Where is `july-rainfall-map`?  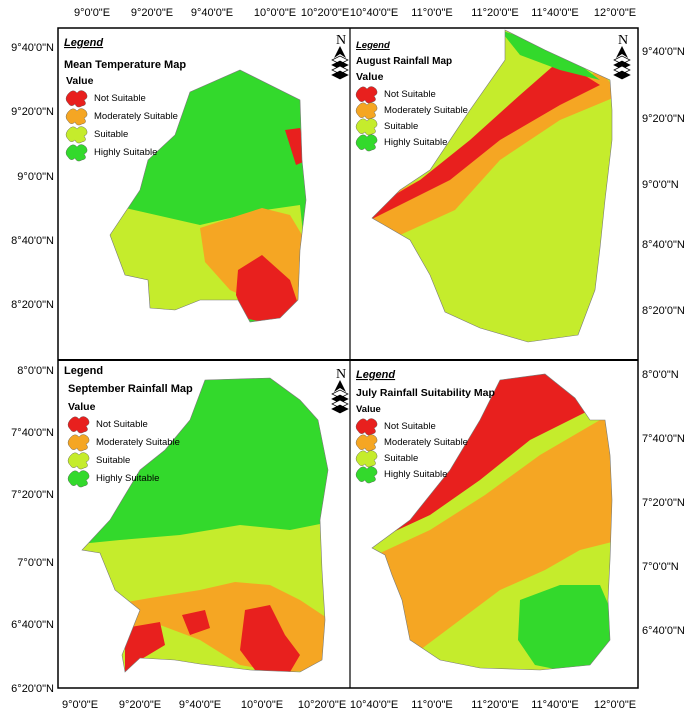
july-rainfall-map is located at coordinates (492, 522).